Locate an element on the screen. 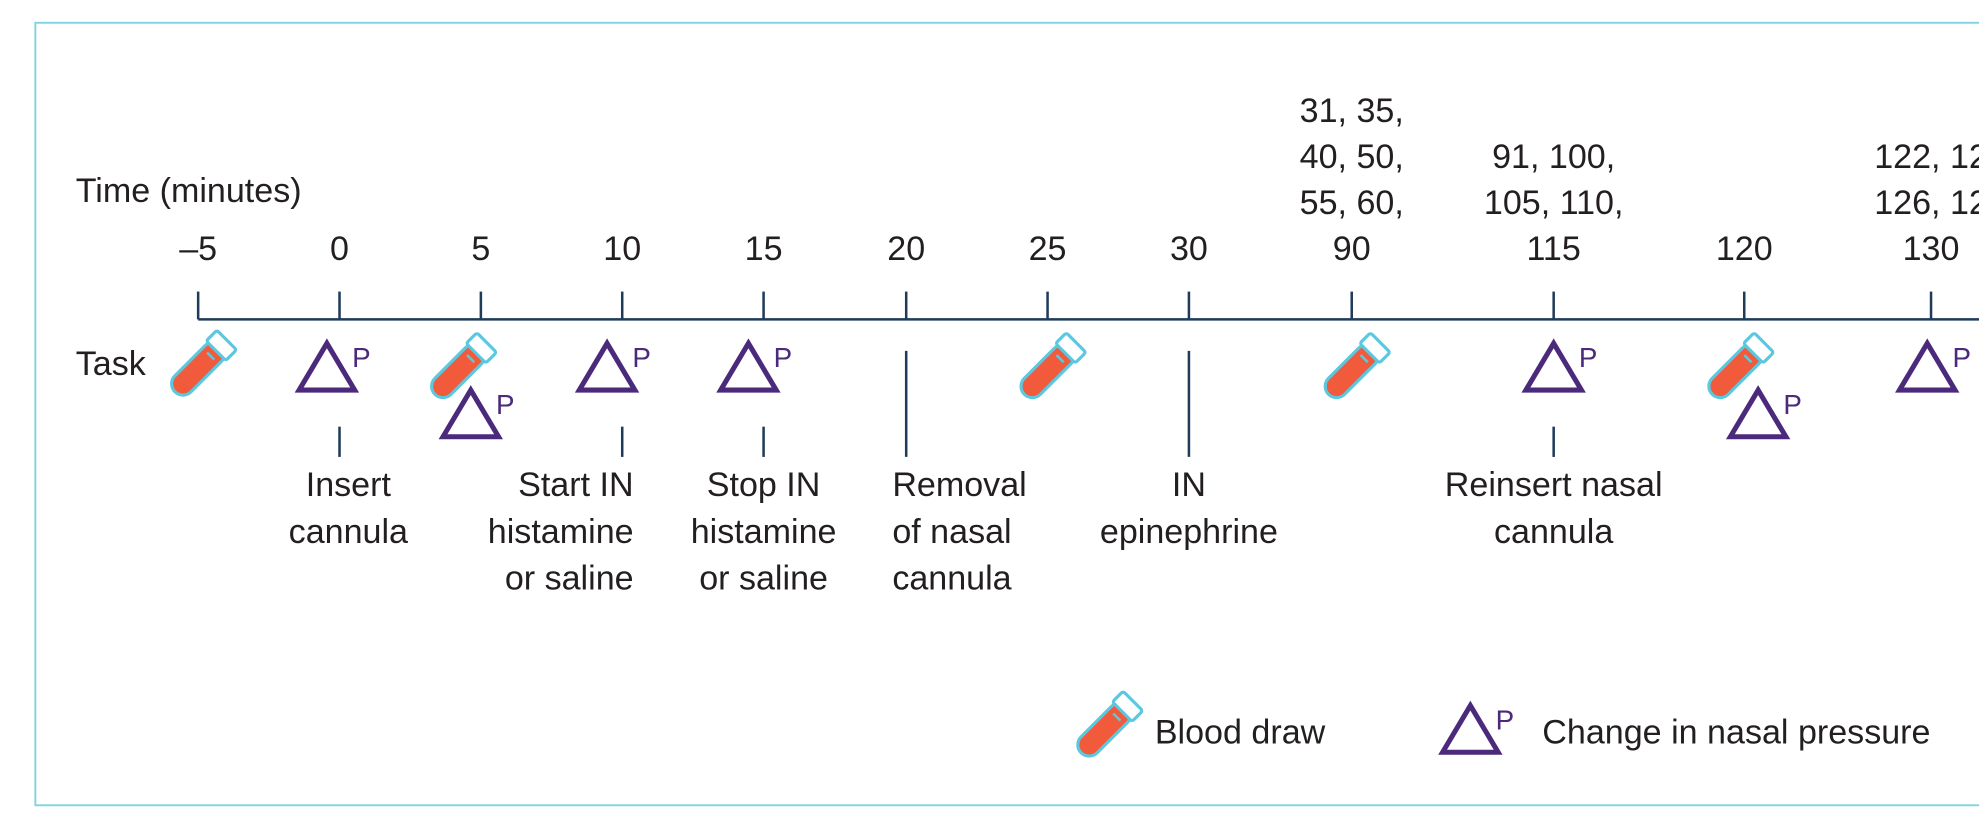  task-label: epinephrine is located at coordinates (1189, 532).